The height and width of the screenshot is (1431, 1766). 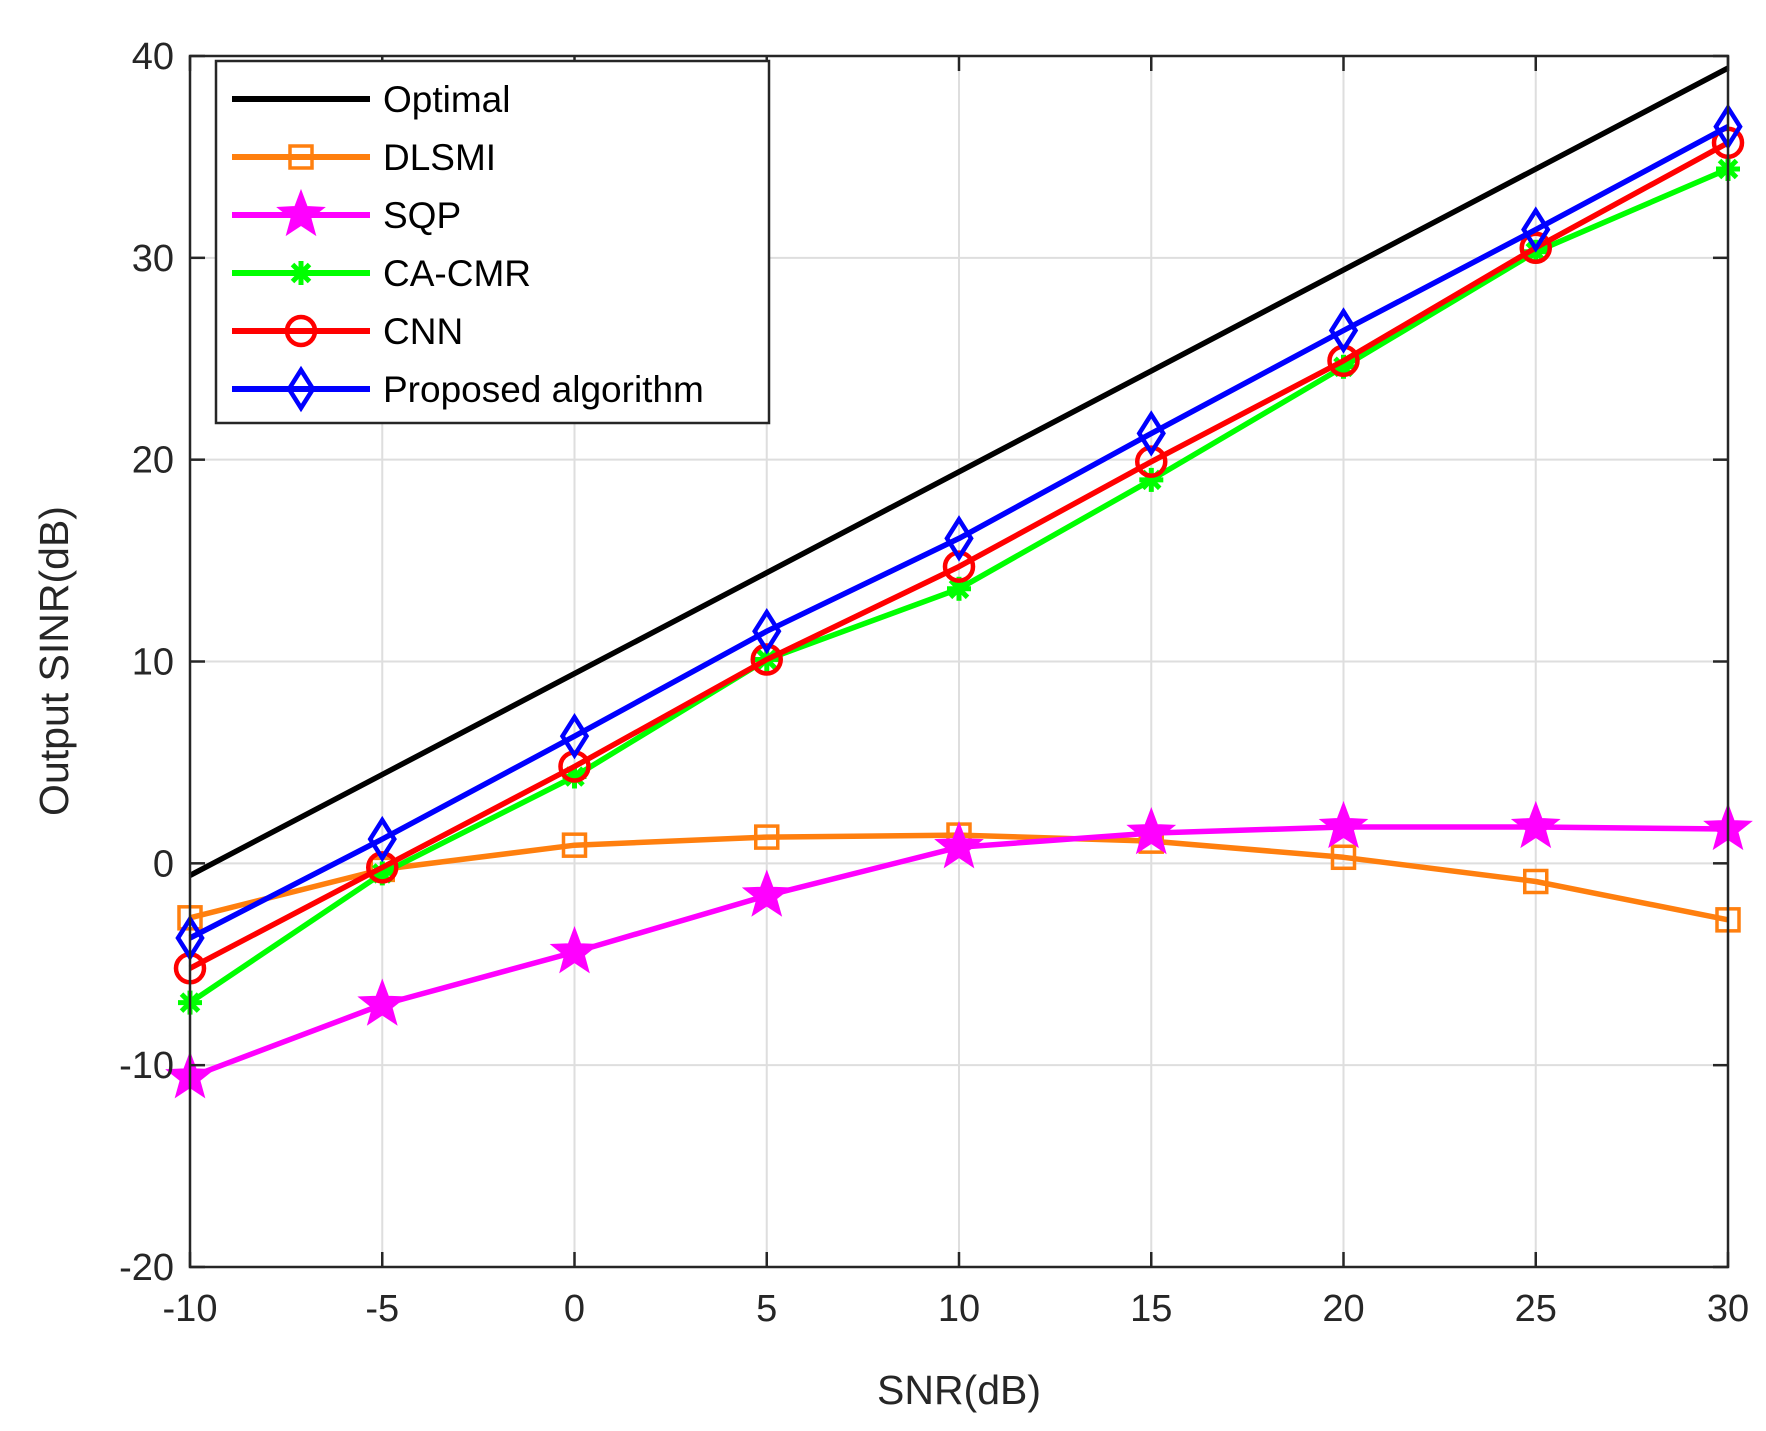 I want to click on y-tick-label: 40, so click(x=153, y=57).